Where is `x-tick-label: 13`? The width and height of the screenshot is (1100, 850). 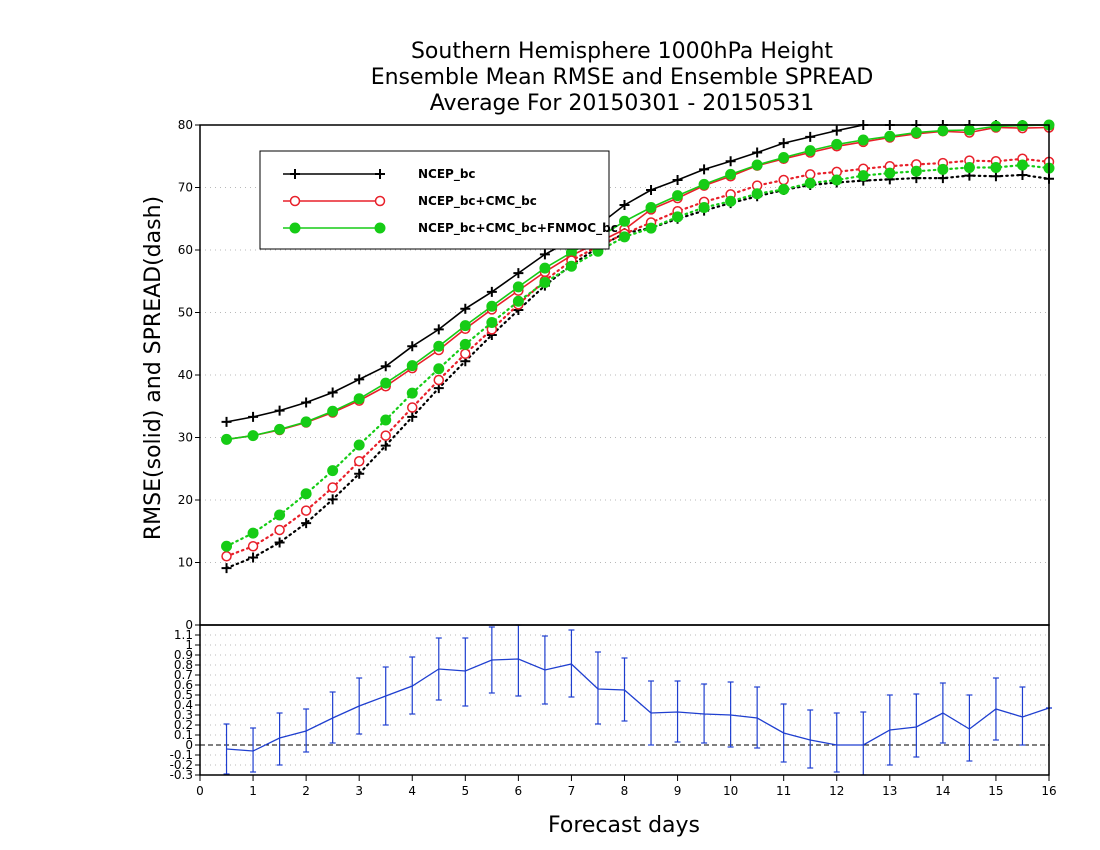
x-tick-label: 13 is located at coordinates (889, 791).